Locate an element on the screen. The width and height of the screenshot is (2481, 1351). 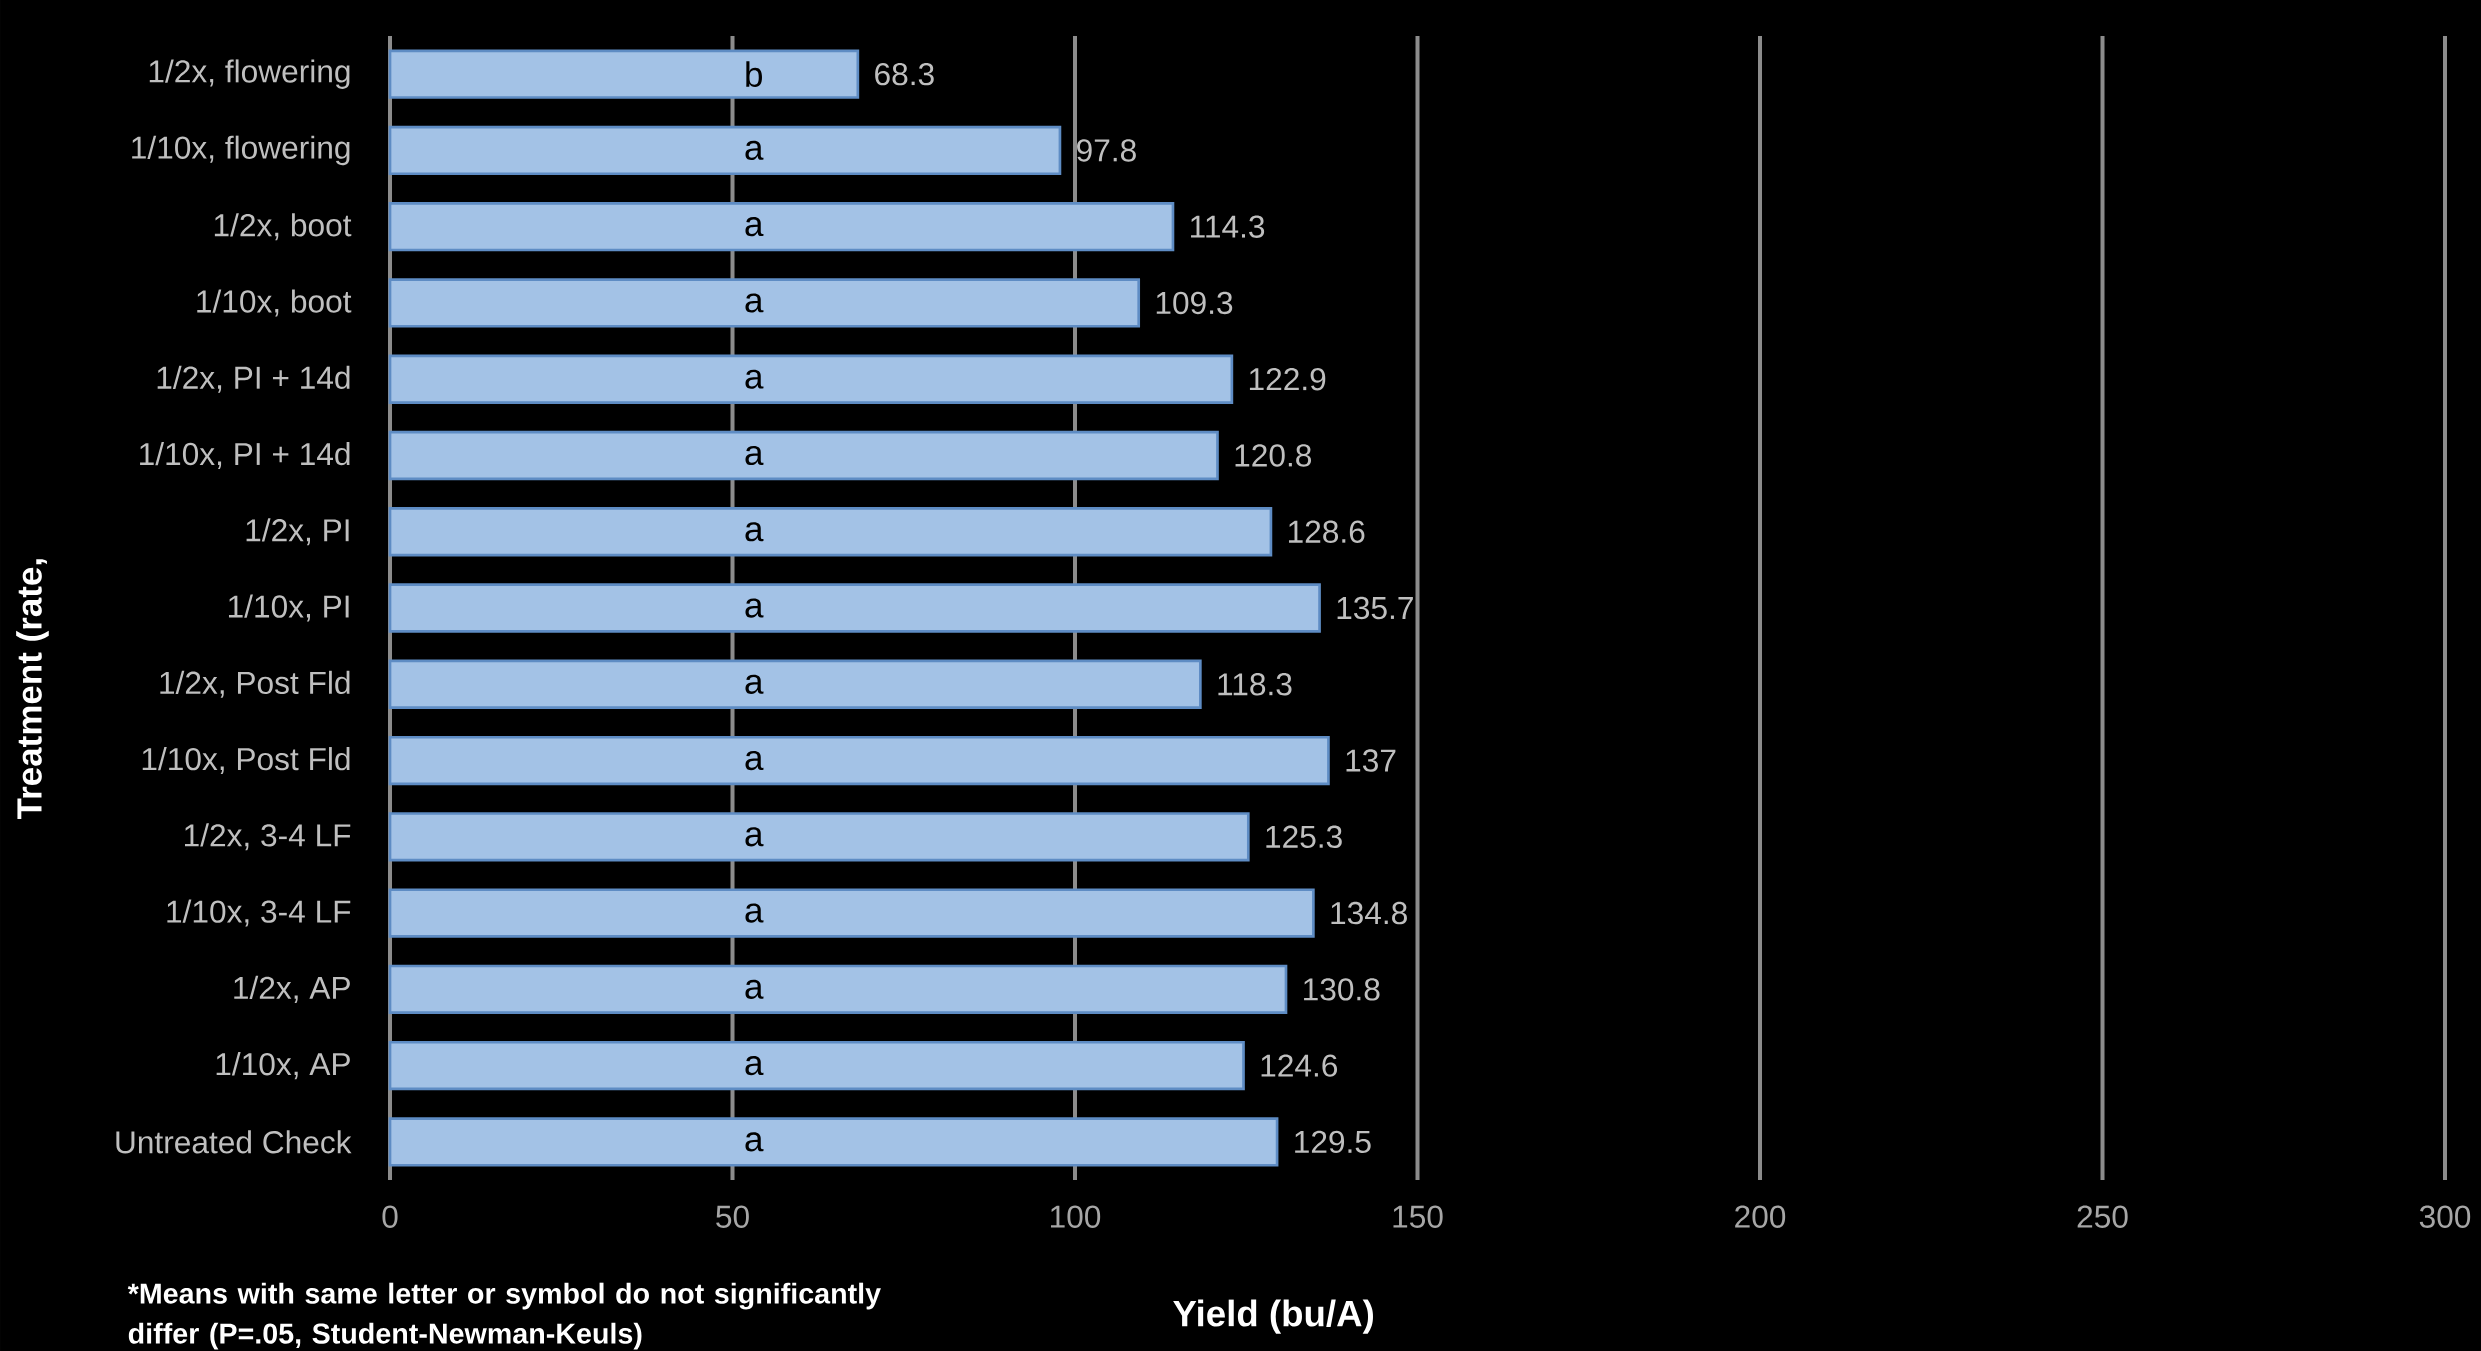
y-tick-label: 1/2x, PI is located at coordinates (297, 532).